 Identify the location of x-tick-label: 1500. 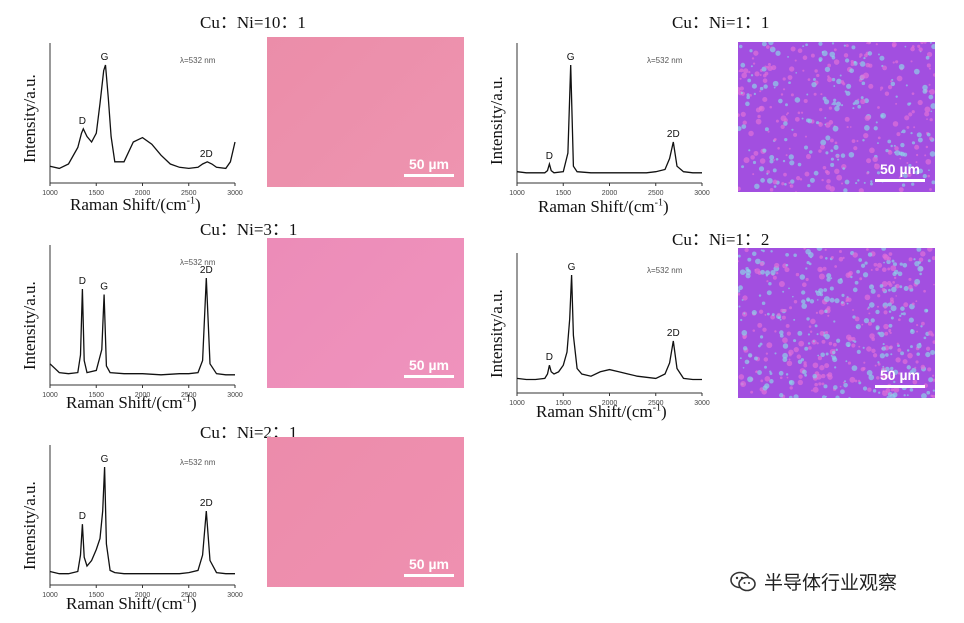
(96, 395).